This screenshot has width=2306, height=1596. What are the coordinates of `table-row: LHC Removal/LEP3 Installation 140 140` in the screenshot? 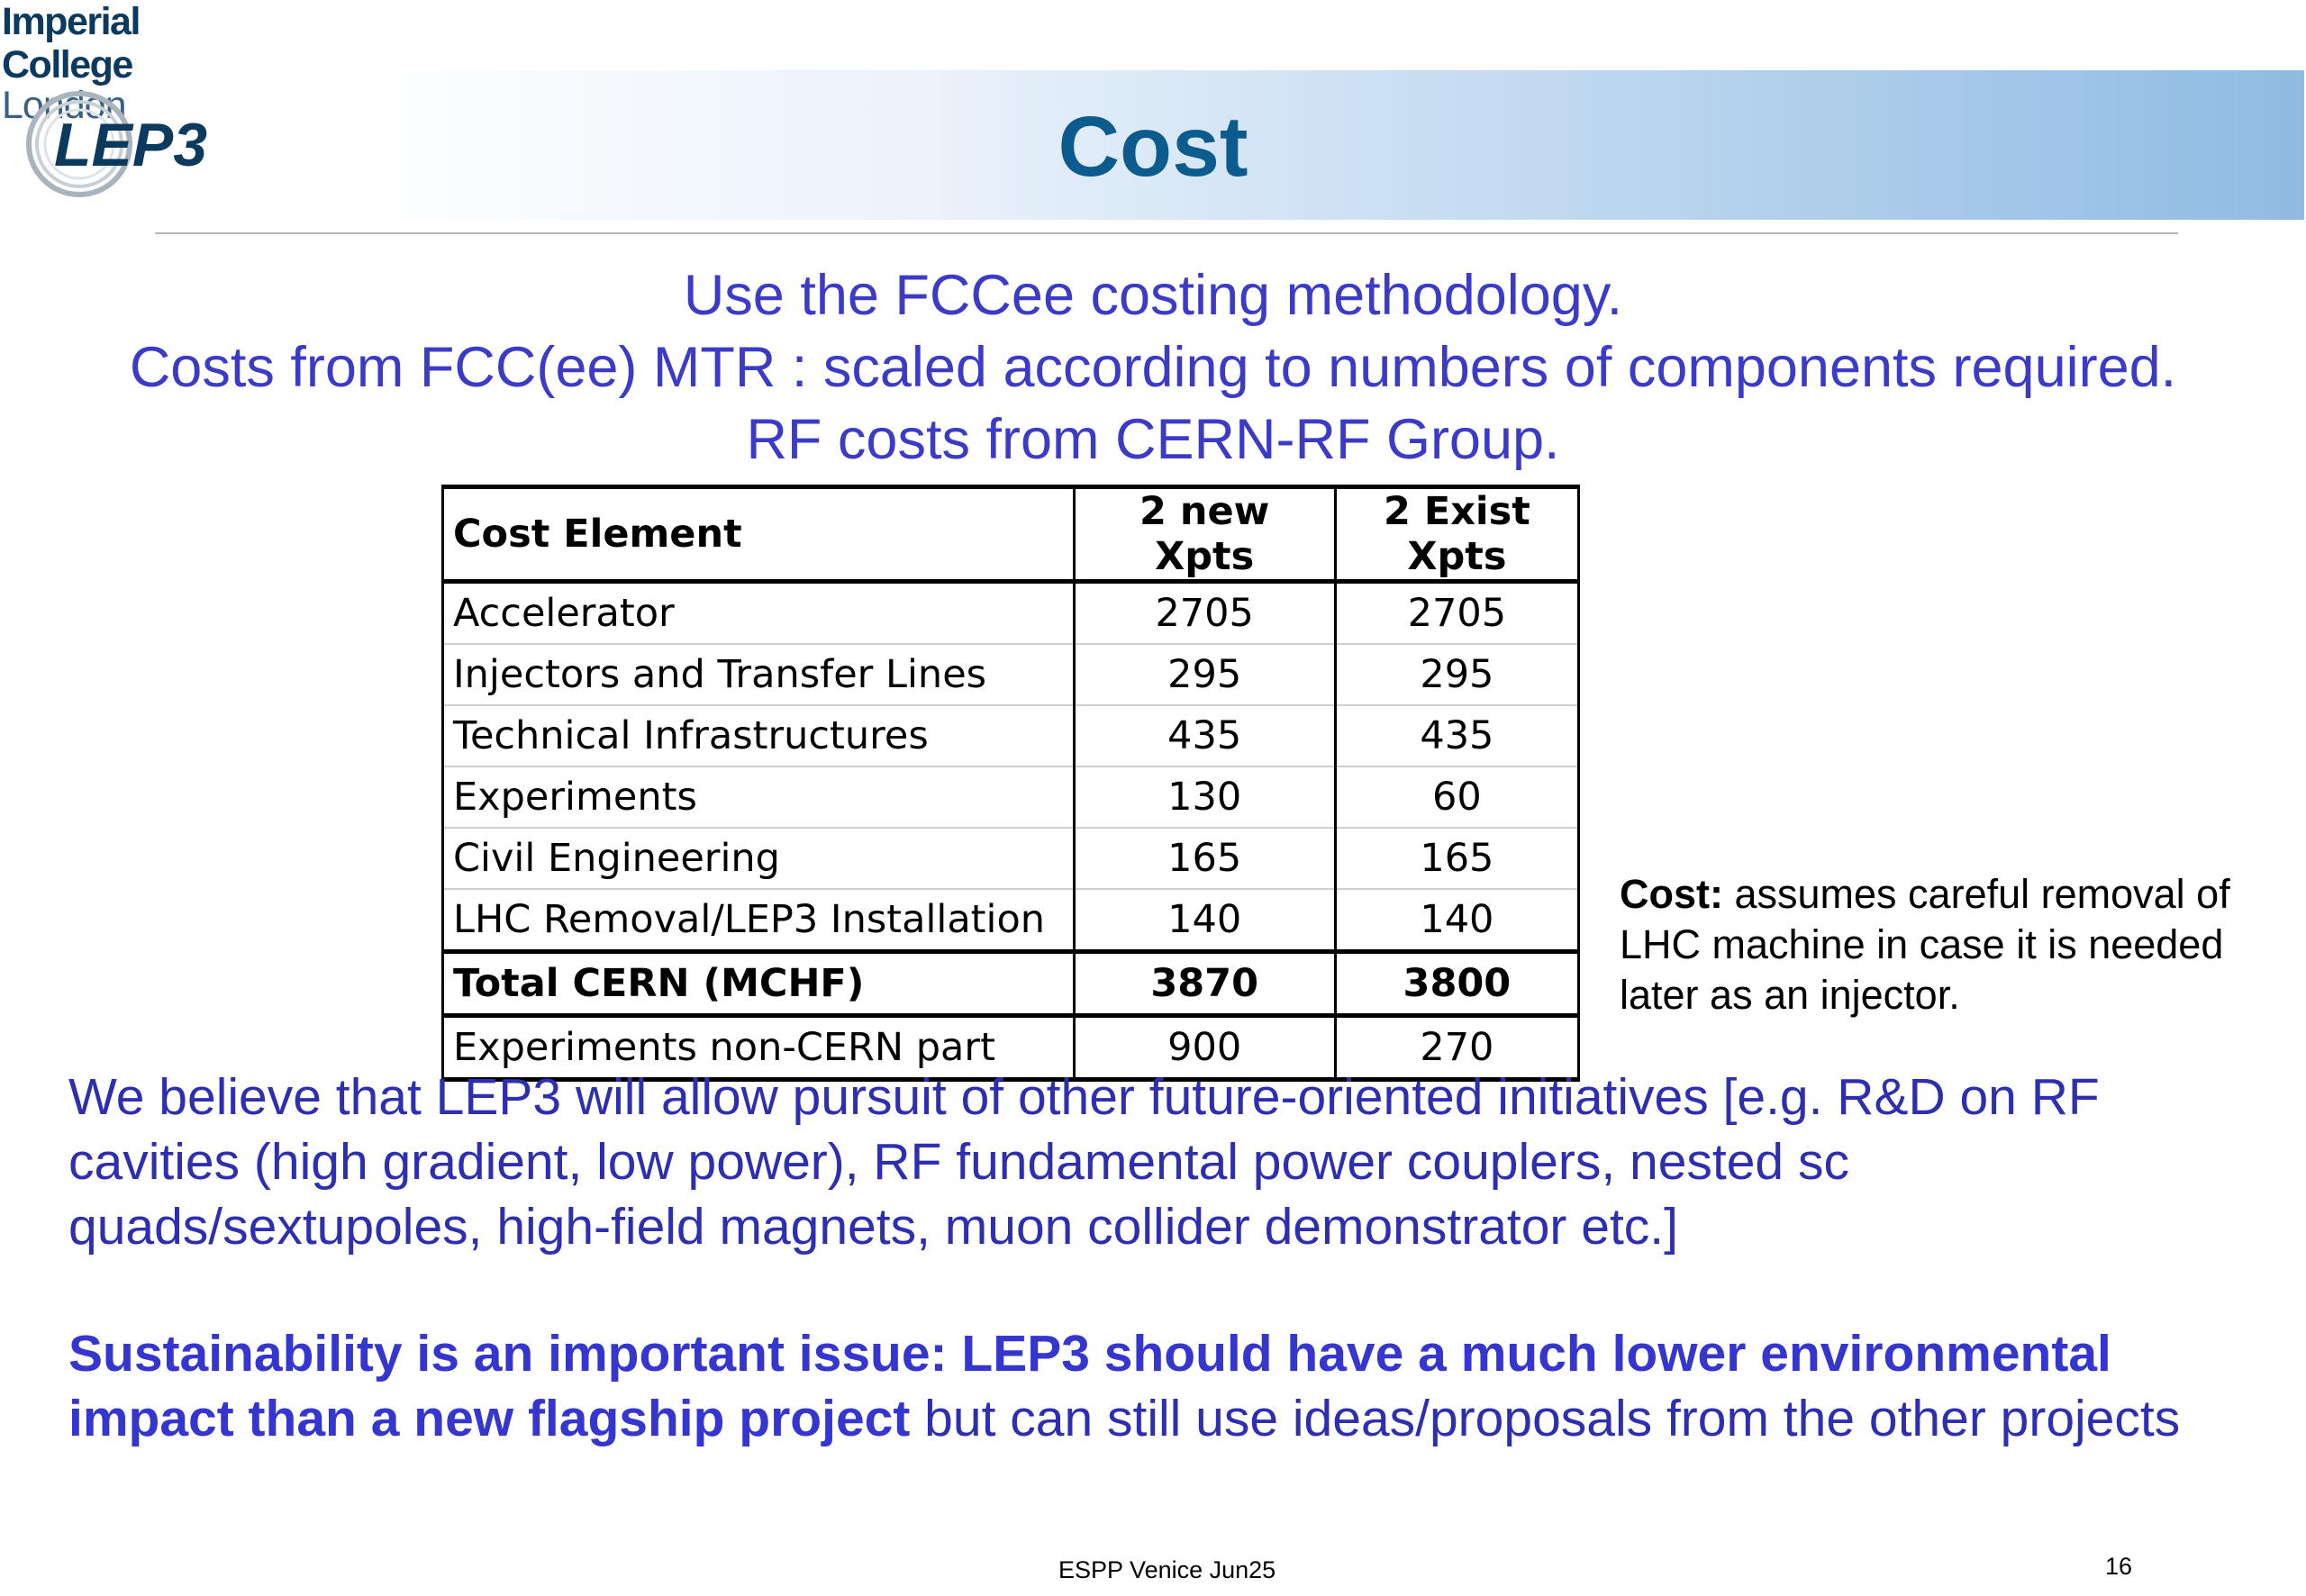 It's located at (1011, 921).